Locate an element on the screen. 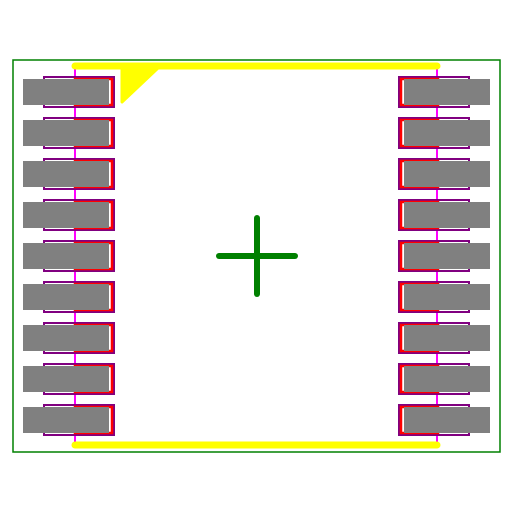  left-pad-column is located at coordinates (69, 256).